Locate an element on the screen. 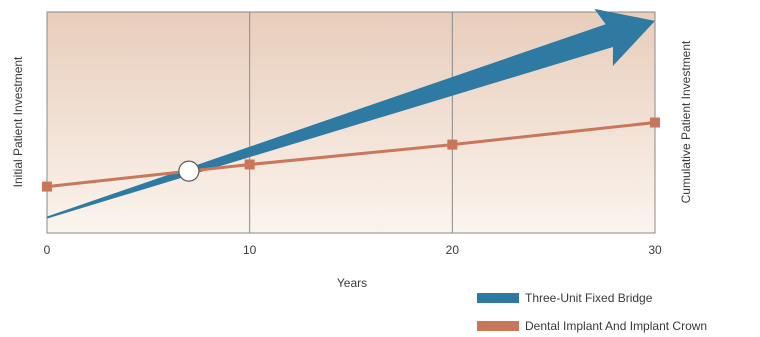  x-tick-labels: 0 10 20 30 is located at coordinates (353, 250).